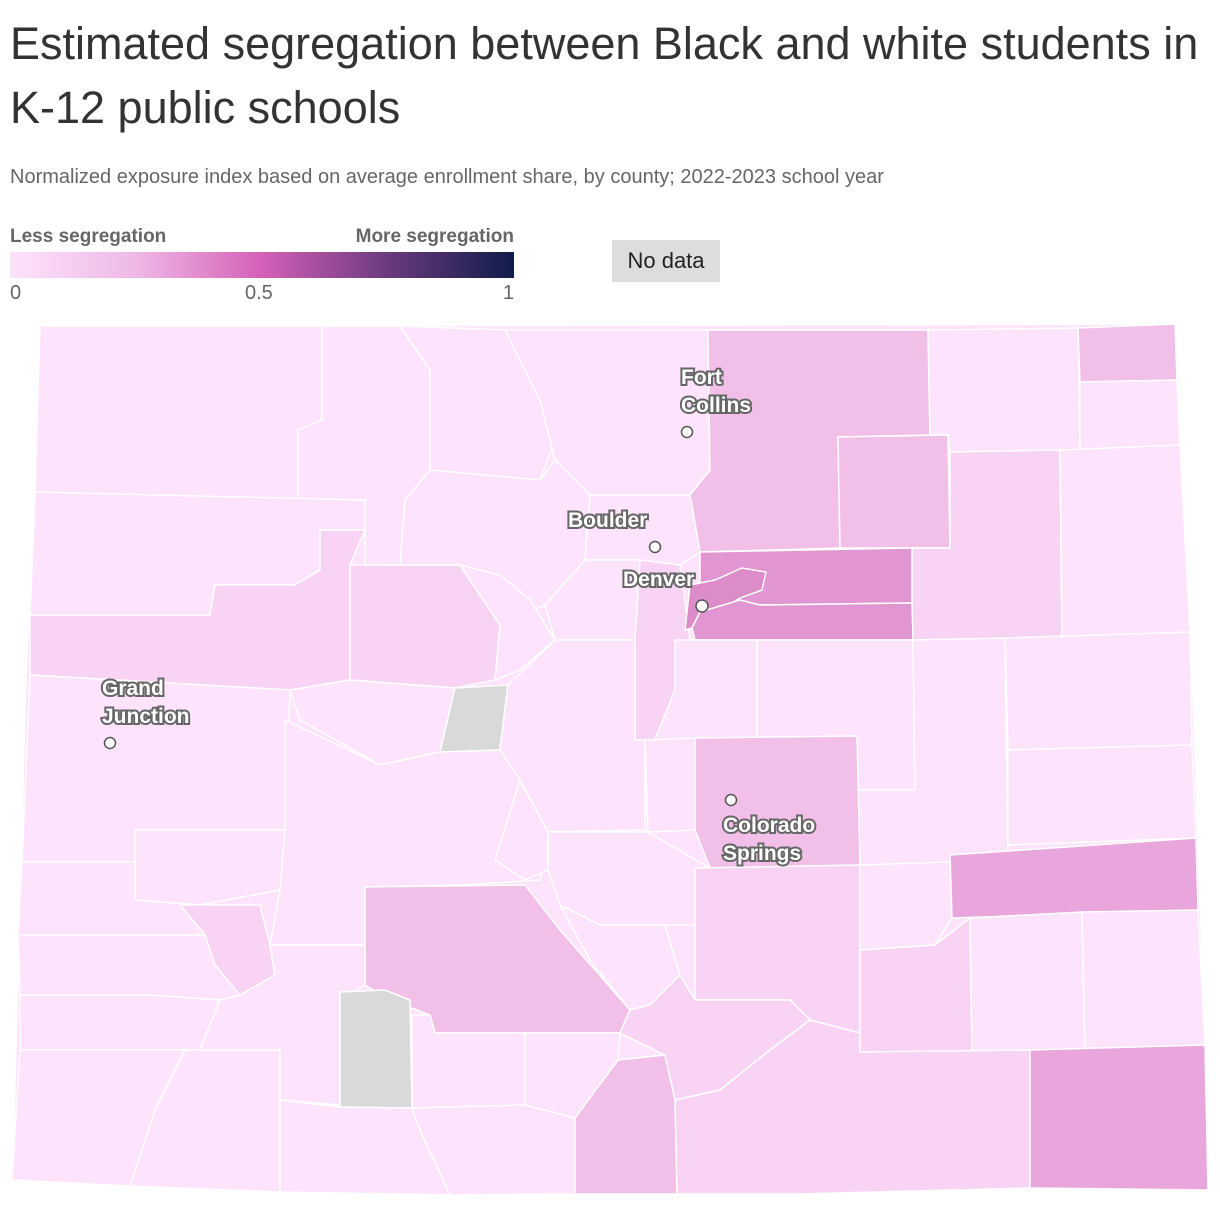 The width and height of the screenshot is (1220, 1206). I want to click on city-denver: Denver, so click(665, 589).